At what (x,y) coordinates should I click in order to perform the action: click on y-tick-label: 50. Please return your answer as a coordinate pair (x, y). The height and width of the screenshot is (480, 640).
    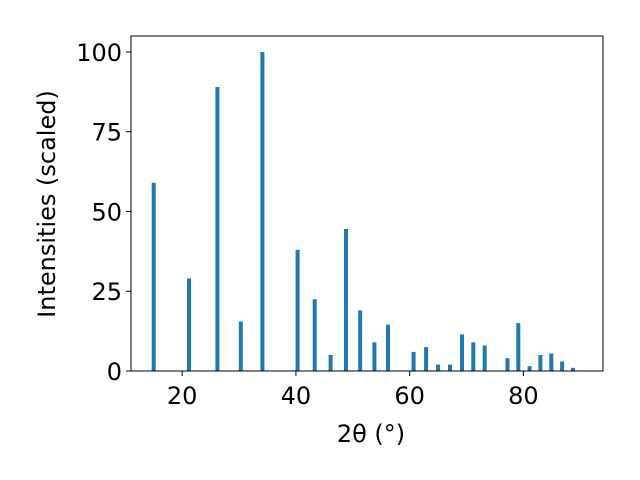
    Looking at the image, I should click on (106, 212).